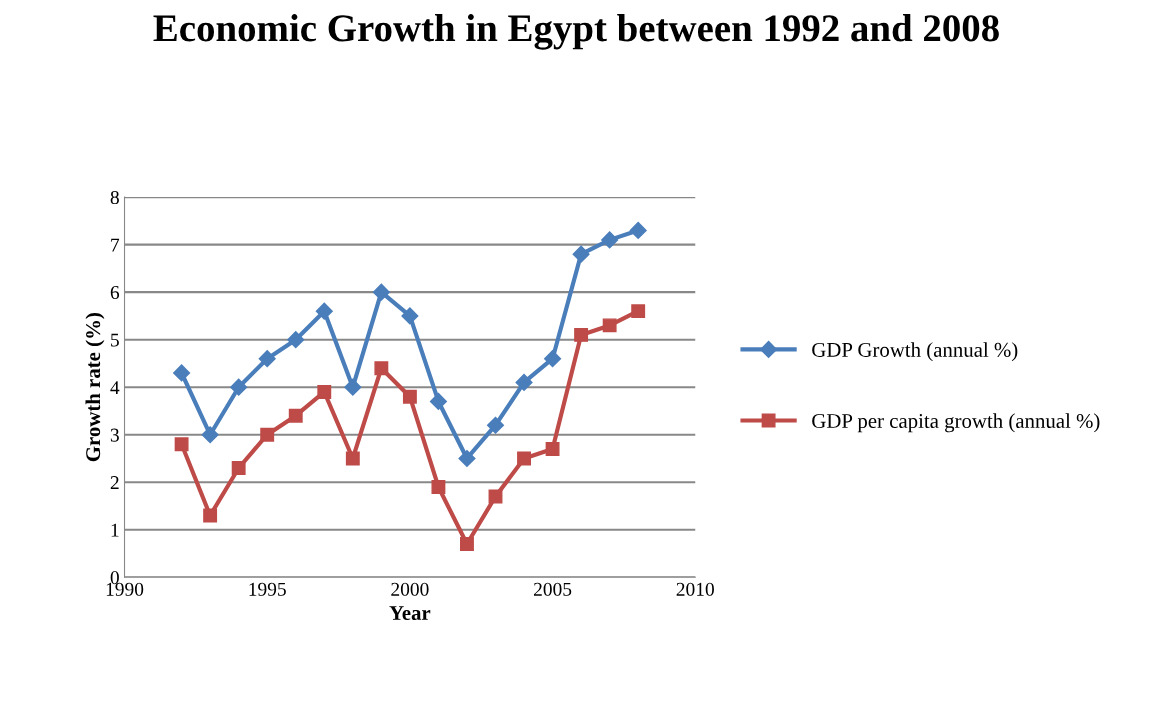 The image size is (1153, 704). Describe the element at coordinates (410, 589) in the screenshot. I see `x-tick-label: 2000` at that location.